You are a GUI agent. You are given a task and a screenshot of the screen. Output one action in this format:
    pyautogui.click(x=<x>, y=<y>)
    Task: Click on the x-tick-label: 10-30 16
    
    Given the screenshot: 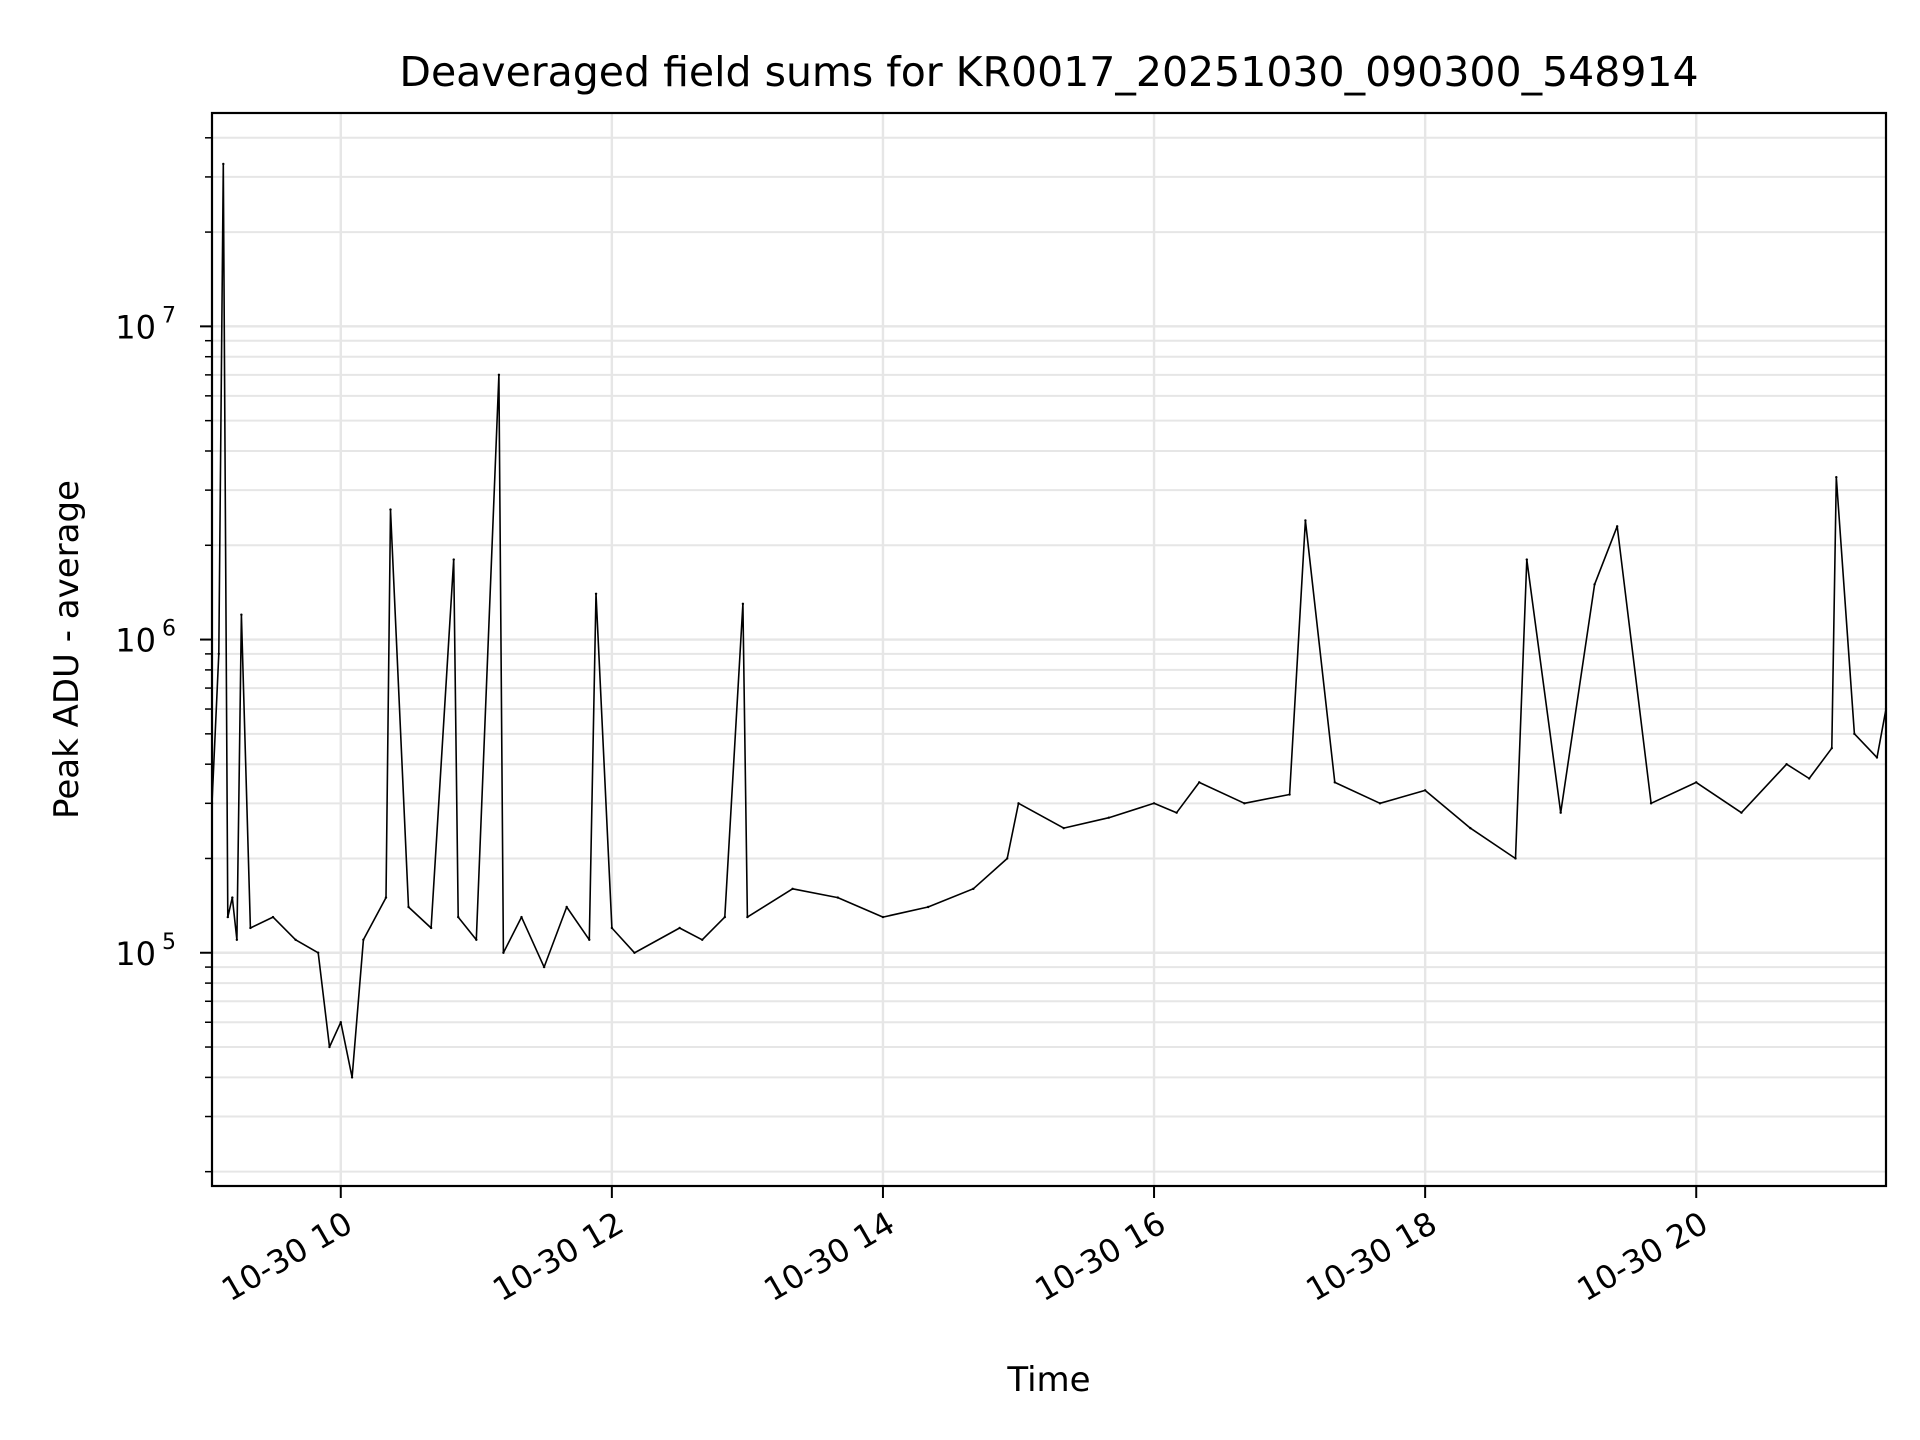 What is the action you would take?
    pyautogui.click(x=1100, y=1256)
    